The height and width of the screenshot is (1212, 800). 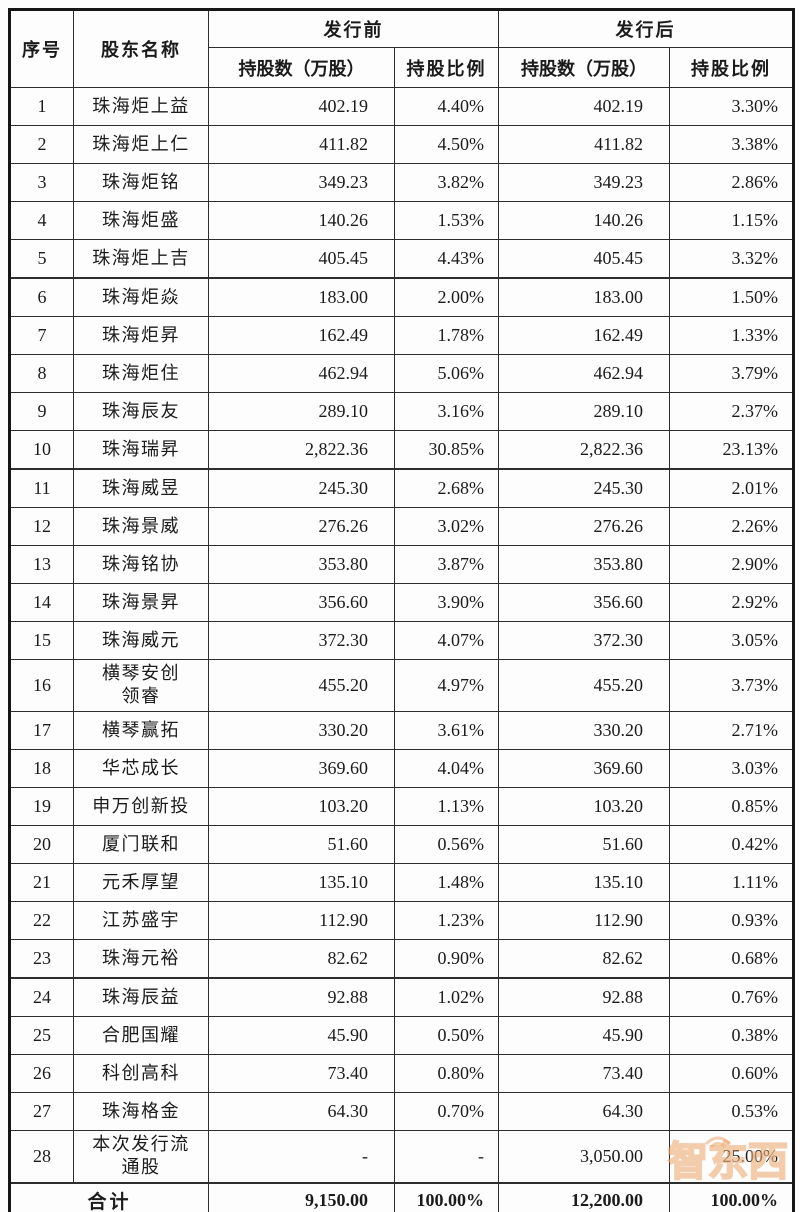 What do you see at coordinates (353, 28) in the screenshot?
I see `header-group-pre-issue: 发行前` at bounding box center [353, 28].